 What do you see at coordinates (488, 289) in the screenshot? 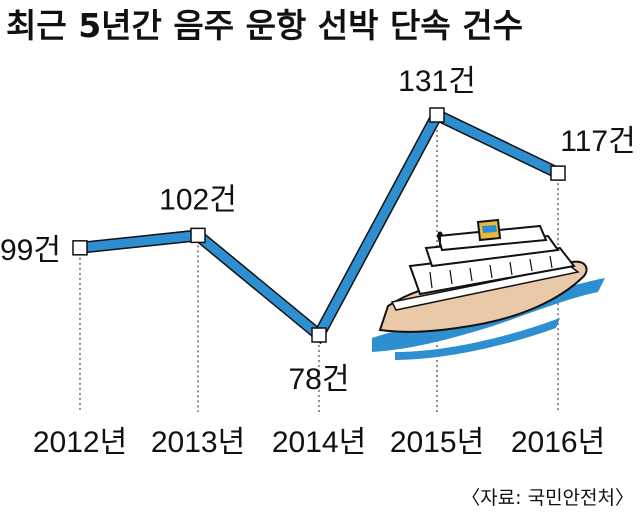
I see `ship-illustration` at bounding box center [488, 289].